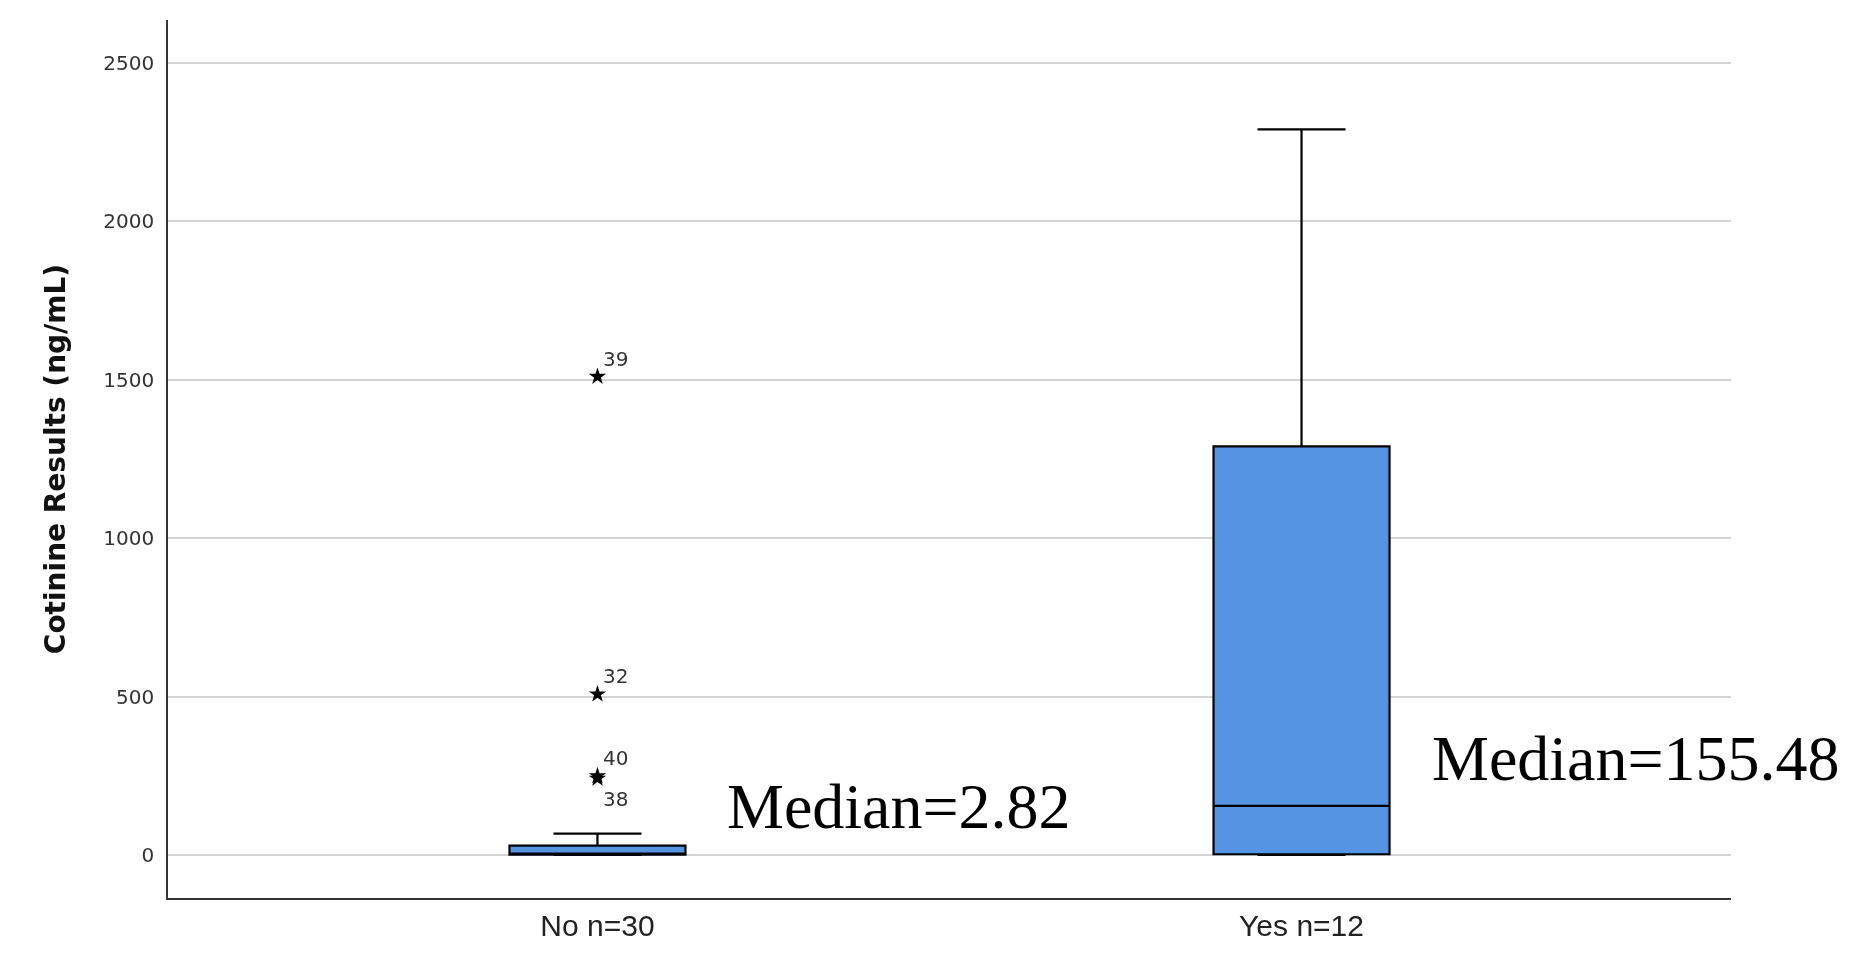  I want to click on y-tick-label: 2500, so click(129, 62).